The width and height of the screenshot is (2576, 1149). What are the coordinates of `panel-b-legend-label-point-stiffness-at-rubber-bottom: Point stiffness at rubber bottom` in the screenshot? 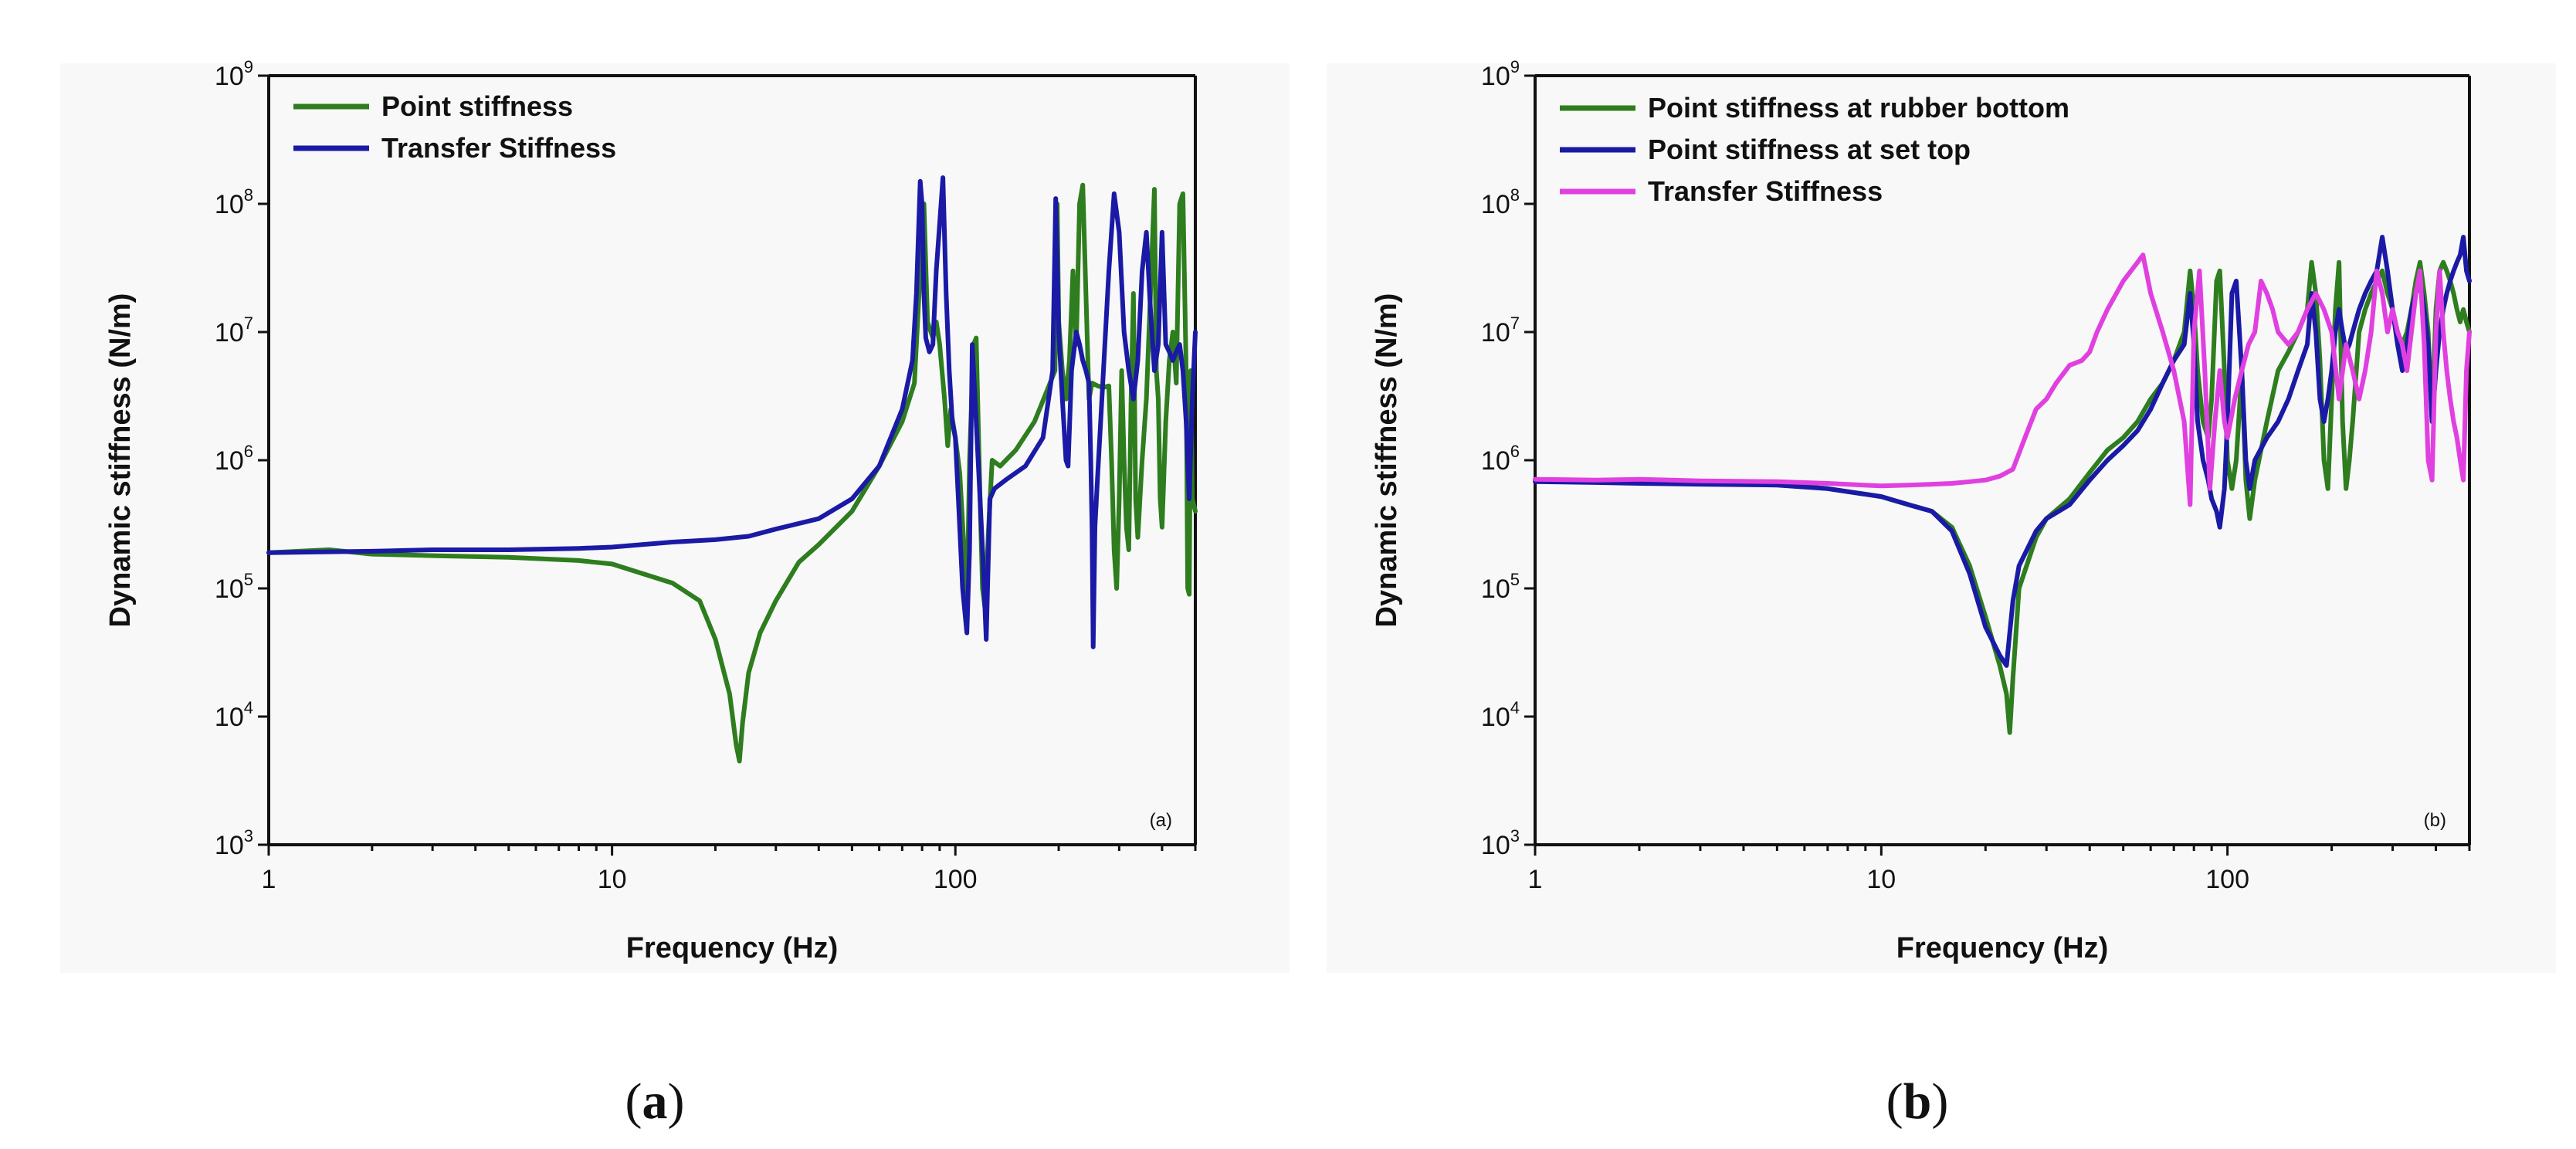 It's located at (1858, 108).